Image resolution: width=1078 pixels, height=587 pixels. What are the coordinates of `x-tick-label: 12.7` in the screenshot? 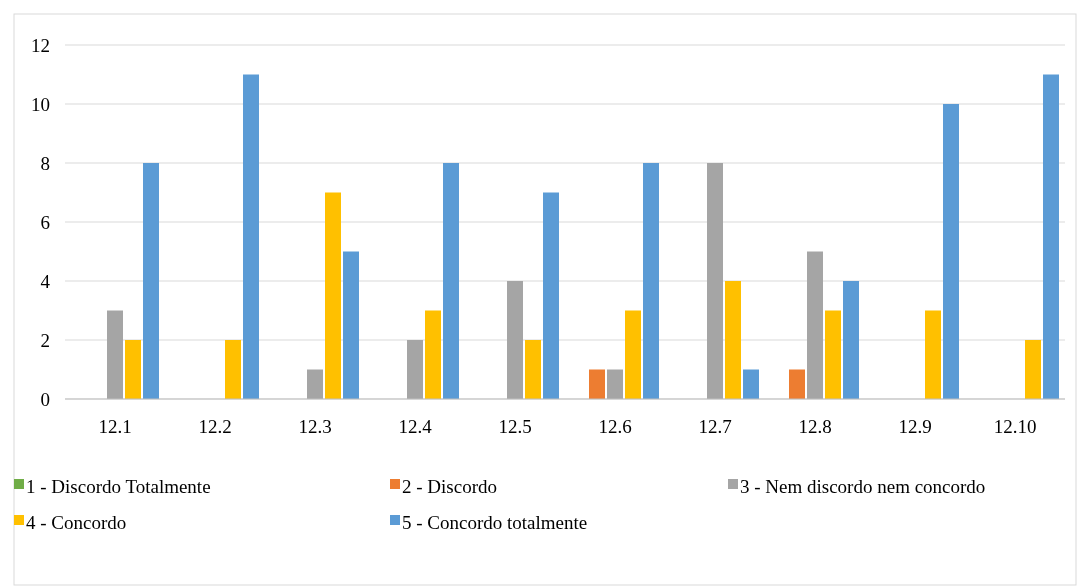 It's located at (715, 426).